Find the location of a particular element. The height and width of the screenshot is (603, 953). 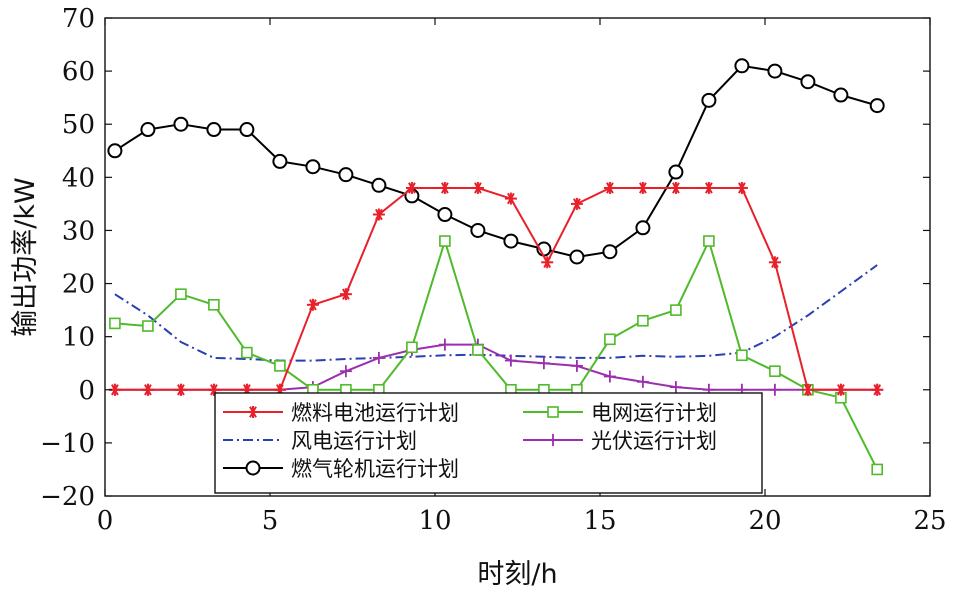

y-tick-label: 10 is located at coordinates (78, 338).